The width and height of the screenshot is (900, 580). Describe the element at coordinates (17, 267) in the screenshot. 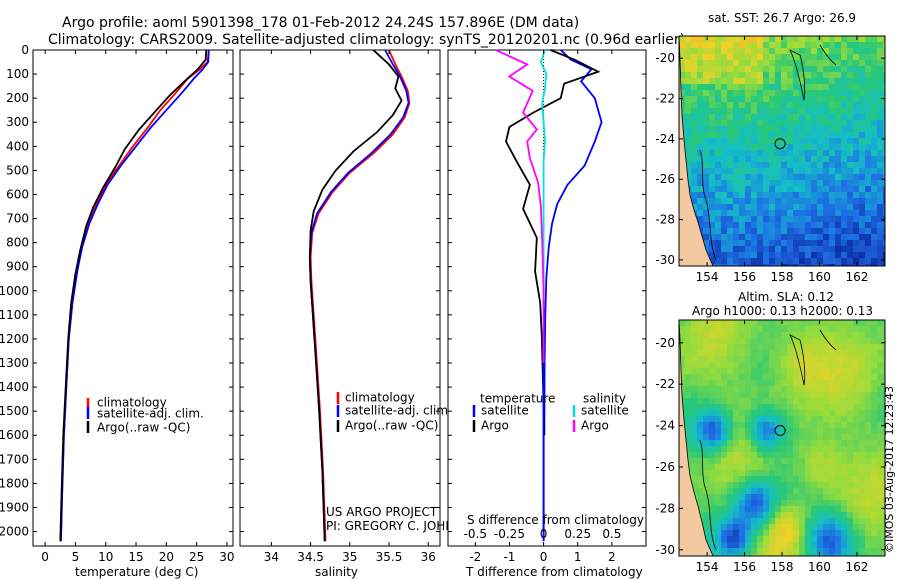

I see `y-tick-label: 900` at that location.